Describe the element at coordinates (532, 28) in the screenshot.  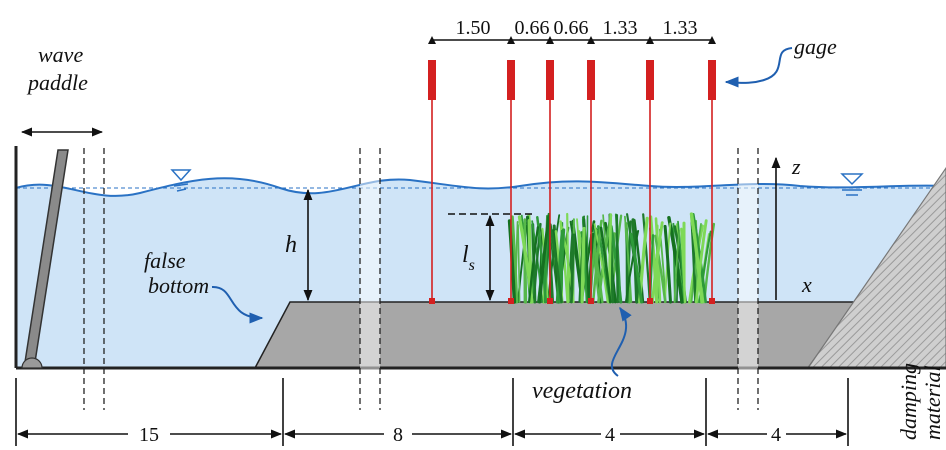
I see `gage-spacing-2: 0.66` at that location.